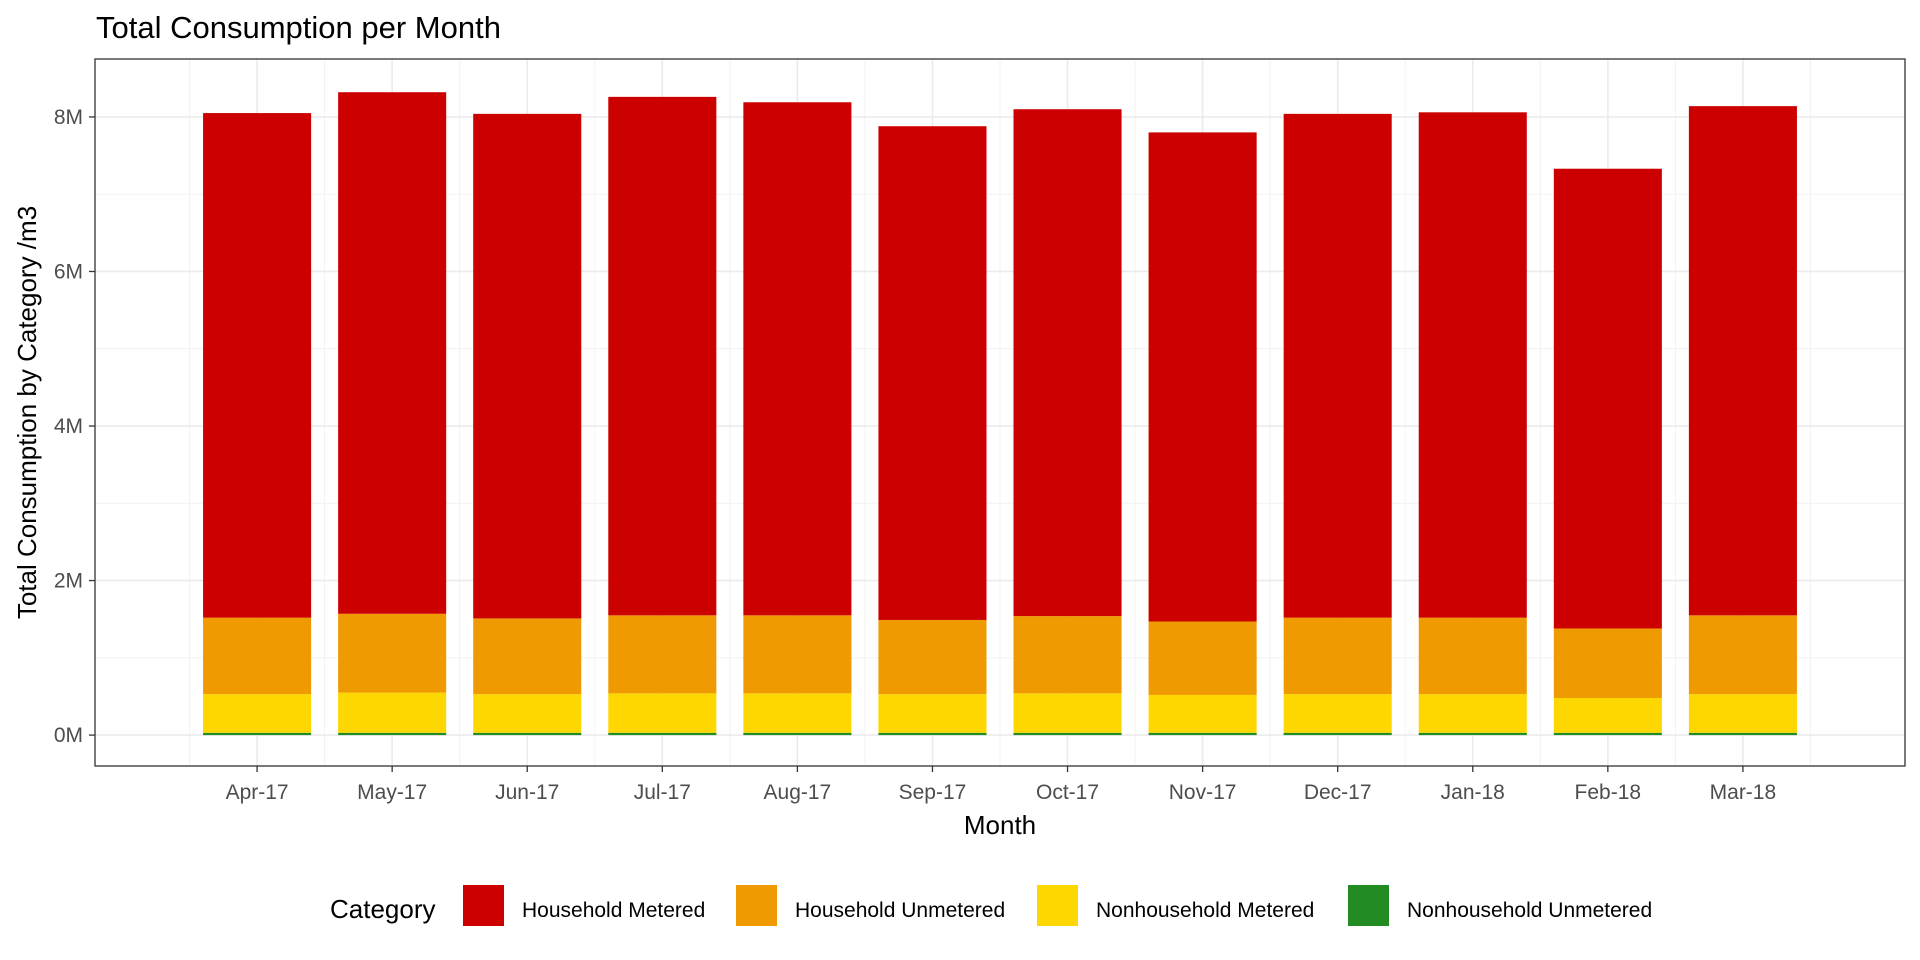 This screenshot has width=1920, height=960. Describe the element at coordinates (900, 910) in the screenshot. I see `legend-label-household-unmetered: Household Unmetered` at that location.